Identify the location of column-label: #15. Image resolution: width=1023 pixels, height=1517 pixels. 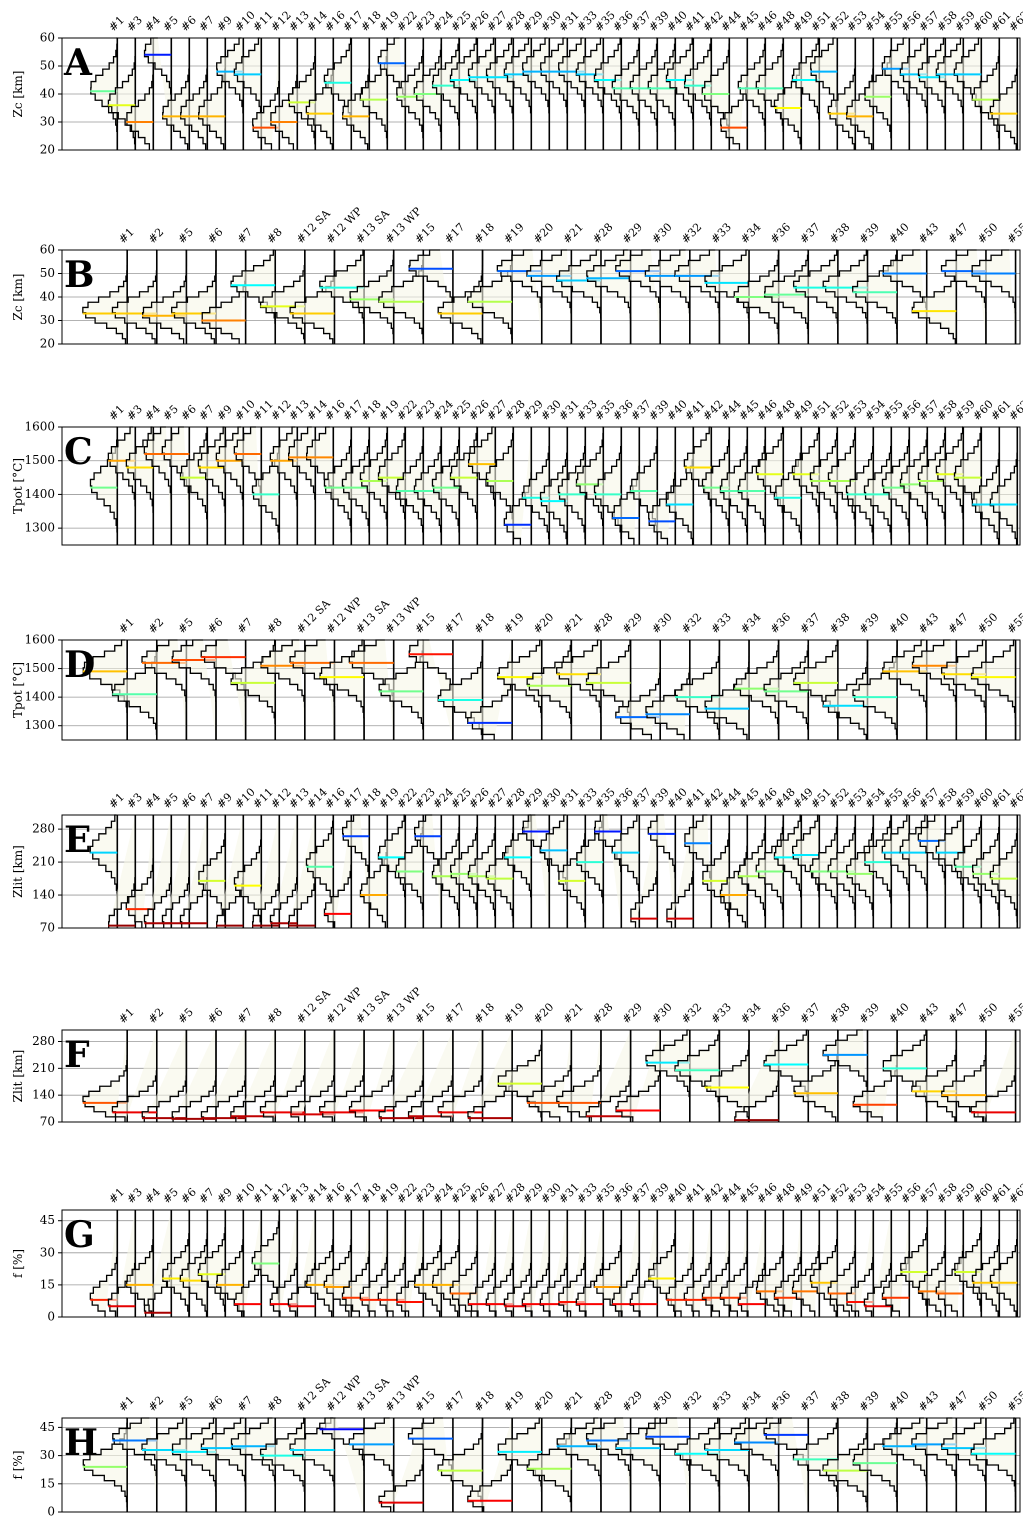
(425, 1014).